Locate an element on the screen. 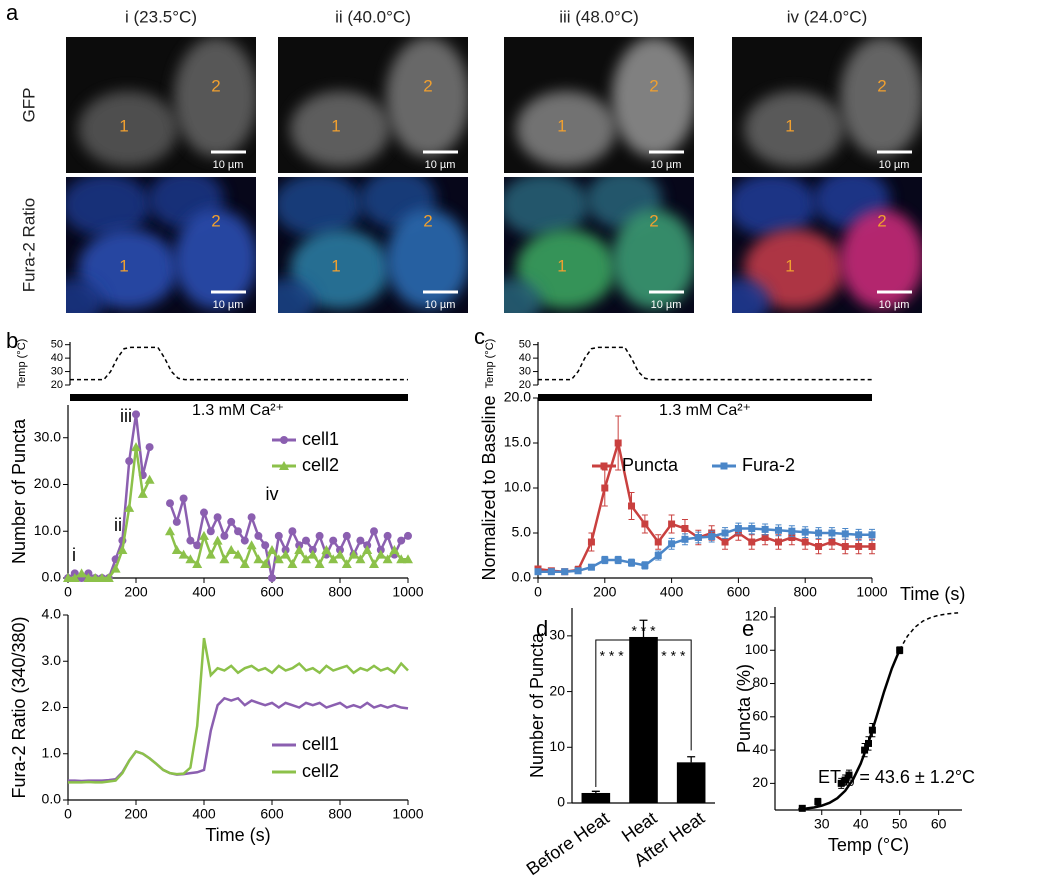 Image resolution: width=1050 pixels, height=878 pixels. panel-label: d is located at coordinates (542, 628).